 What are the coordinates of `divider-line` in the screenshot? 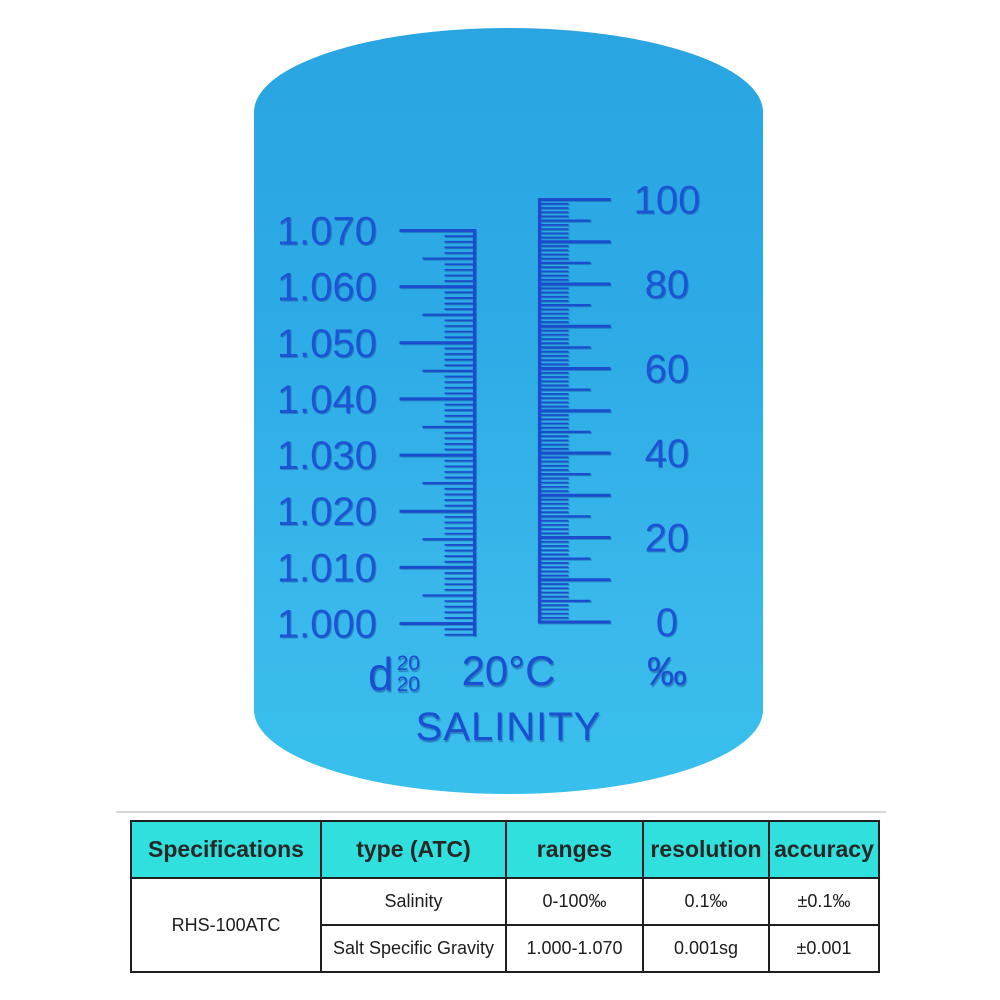 It's located at (501, 812).